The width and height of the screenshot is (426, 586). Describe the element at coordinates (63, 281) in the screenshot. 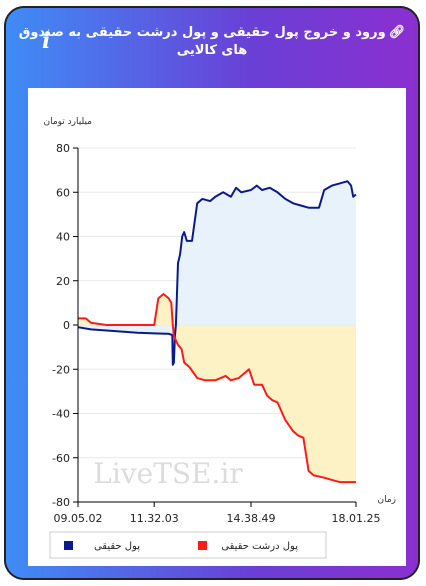

I see `y-tick-label: 20` at that location.